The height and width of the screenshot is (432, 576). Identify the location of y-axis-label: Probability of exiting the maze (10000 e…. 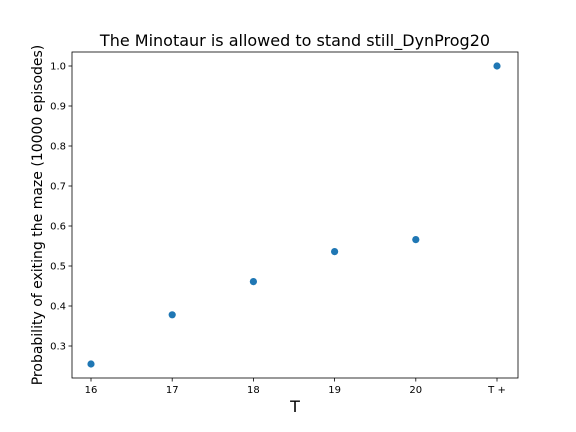
(38, 215).